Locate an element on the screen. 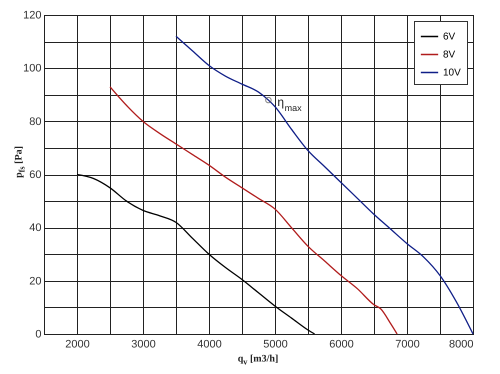 The height and width of the screenshot is (374, 500). x-axis-title: q$_{v}$ [m3/h] is located at coordinates (258, 360).